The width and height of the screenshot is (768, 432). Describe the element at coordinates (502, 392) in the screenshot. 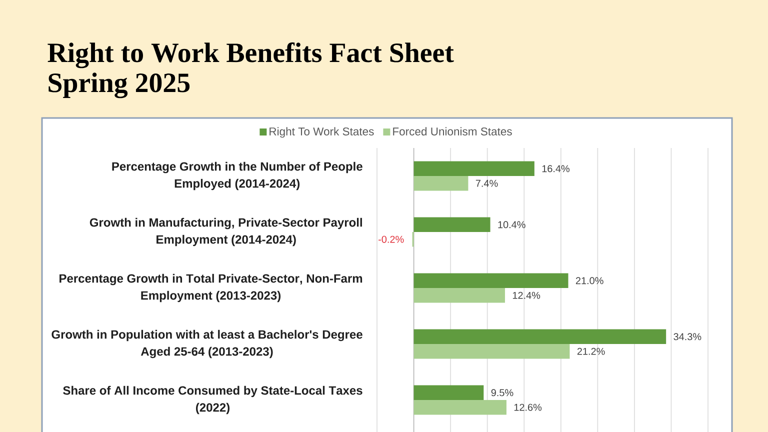

I see `data-label: 9.5%` at that location.